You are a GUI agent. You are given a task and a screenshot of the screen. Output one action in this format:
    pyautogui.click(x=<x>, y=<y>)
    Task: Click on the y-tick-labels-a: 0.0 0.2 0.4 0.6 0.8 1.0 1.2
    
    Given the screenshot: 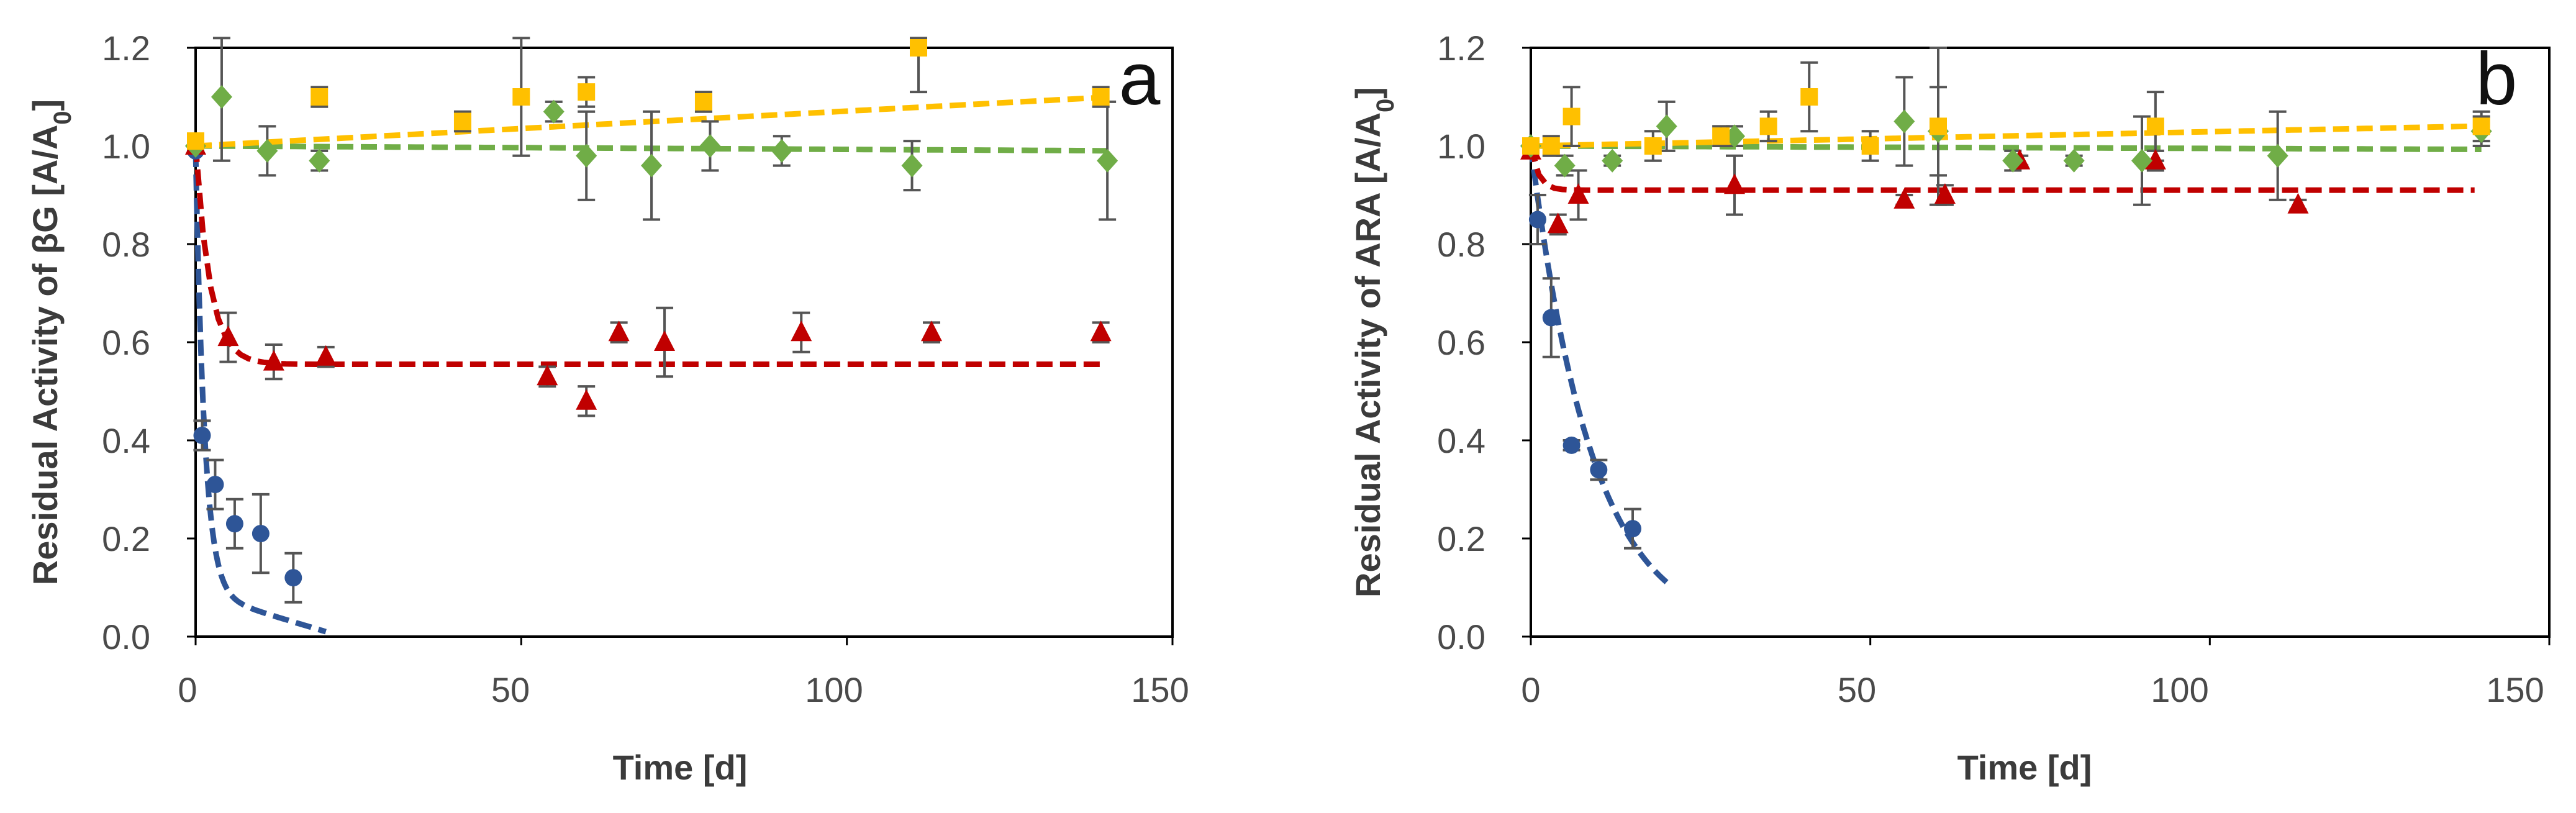 What is the action you would take?
    pyautogui.click(x=126, y=342)
    